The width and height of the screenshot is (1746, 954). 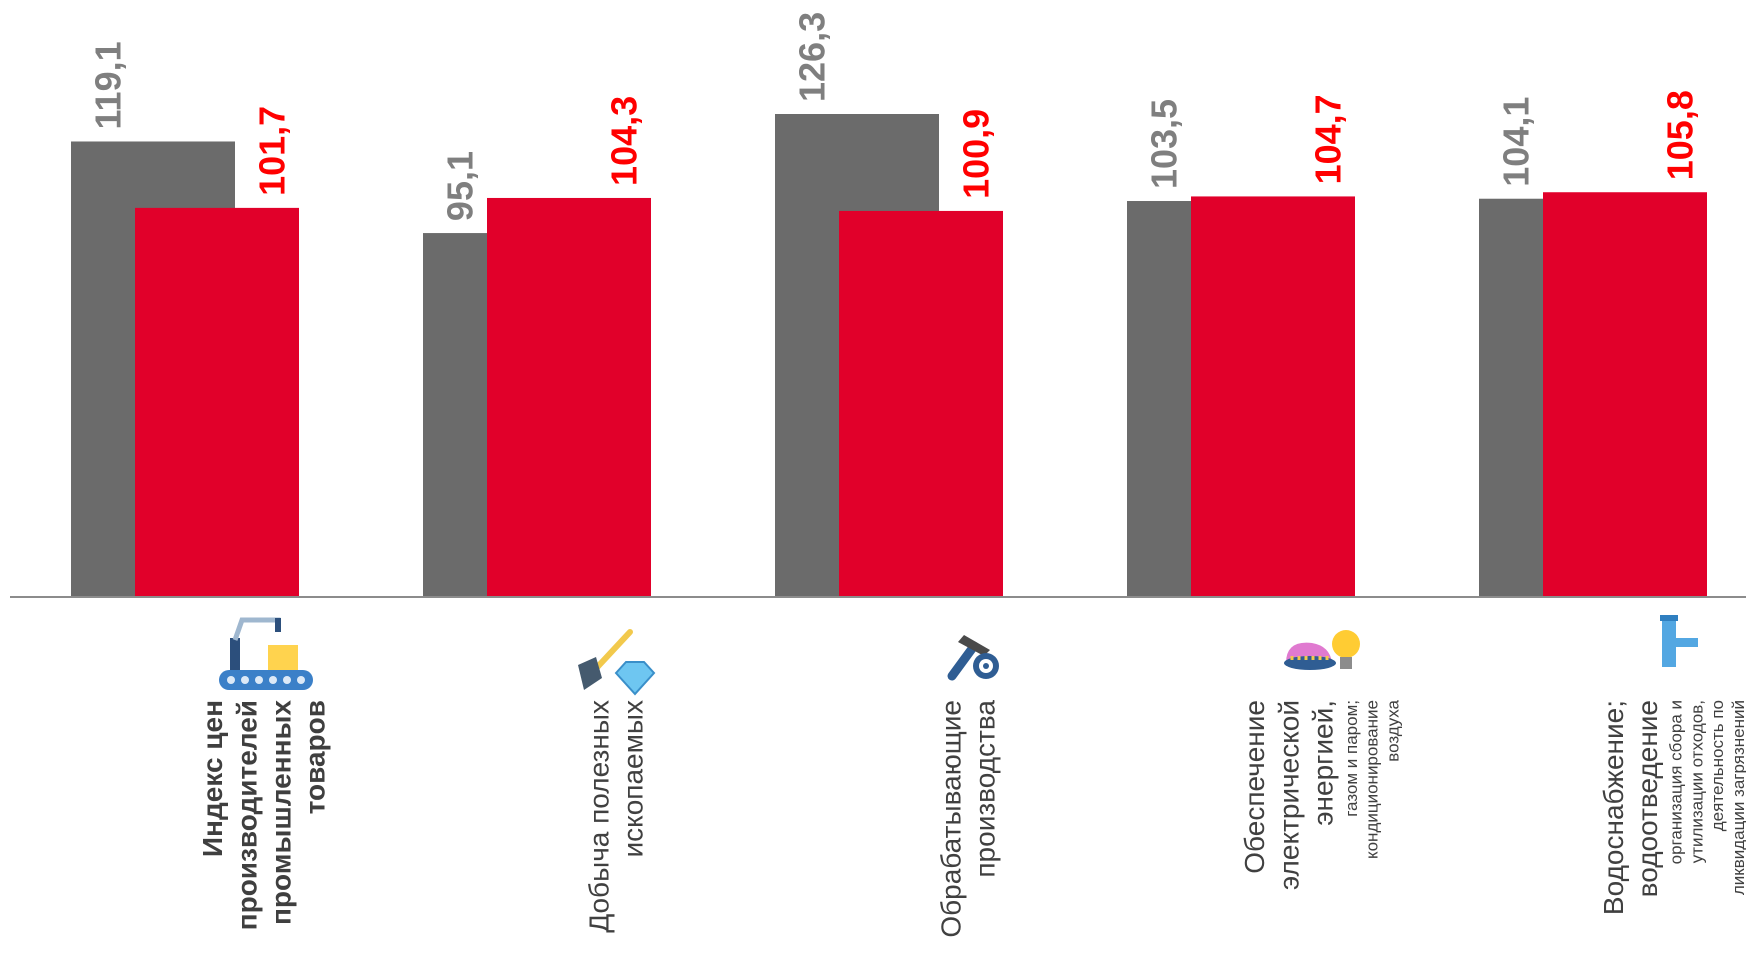 What do you see at coordinates (1288, 795) in the screenshot?
I see `category-label-3-line-1: электрической` at bounding box center [1288, 795].